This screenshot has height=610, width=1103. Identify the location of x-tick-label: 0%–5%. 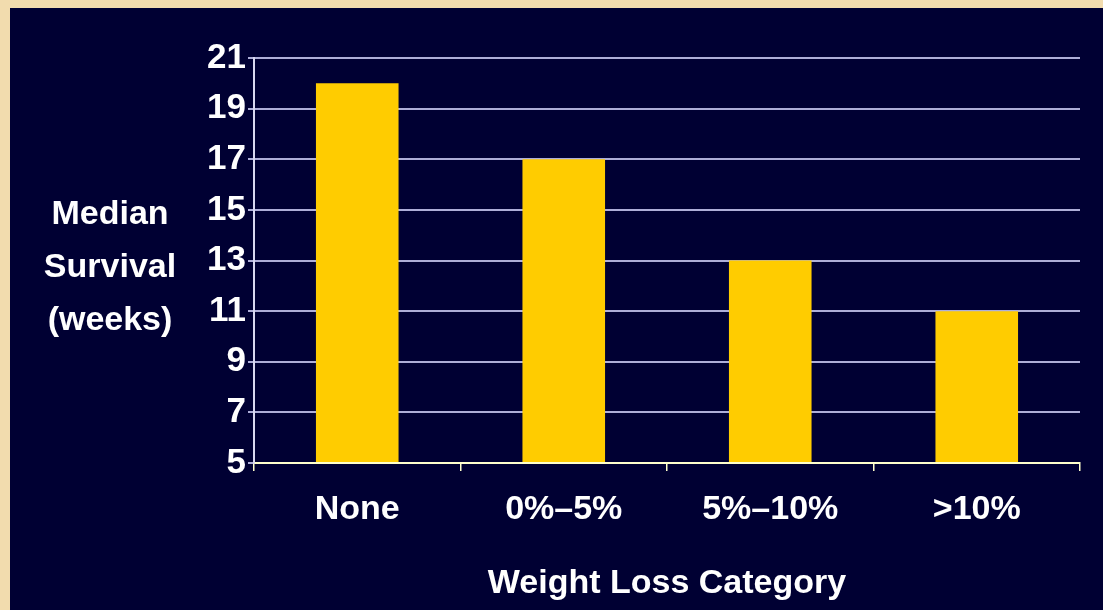
(564, 506).